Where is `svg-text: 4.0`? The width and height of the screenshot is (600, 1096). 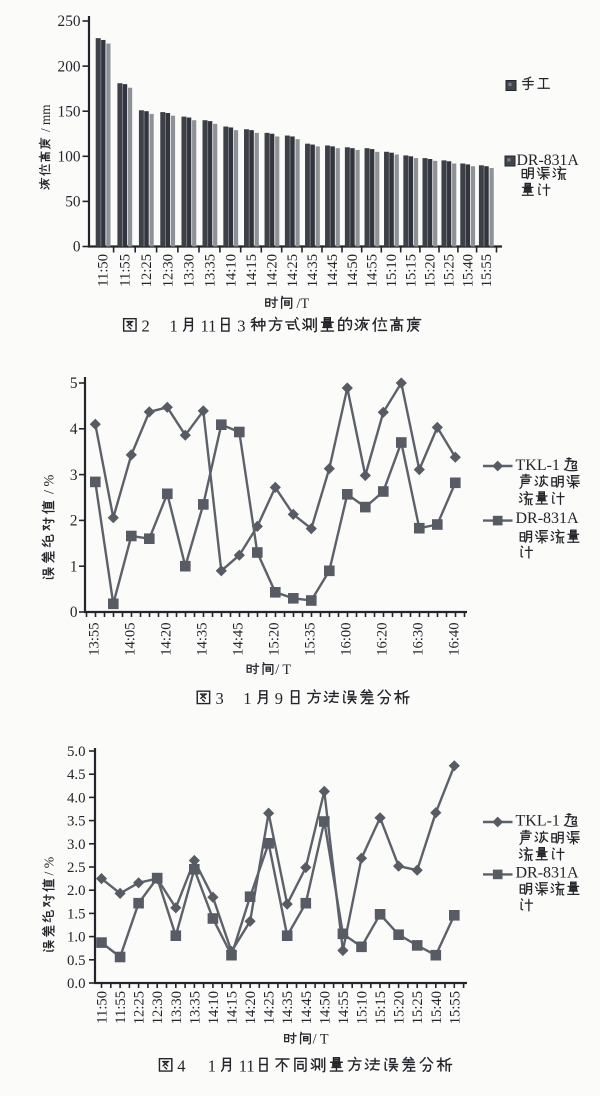
svg-text: 4.0 is located at coordinates (76, 798).